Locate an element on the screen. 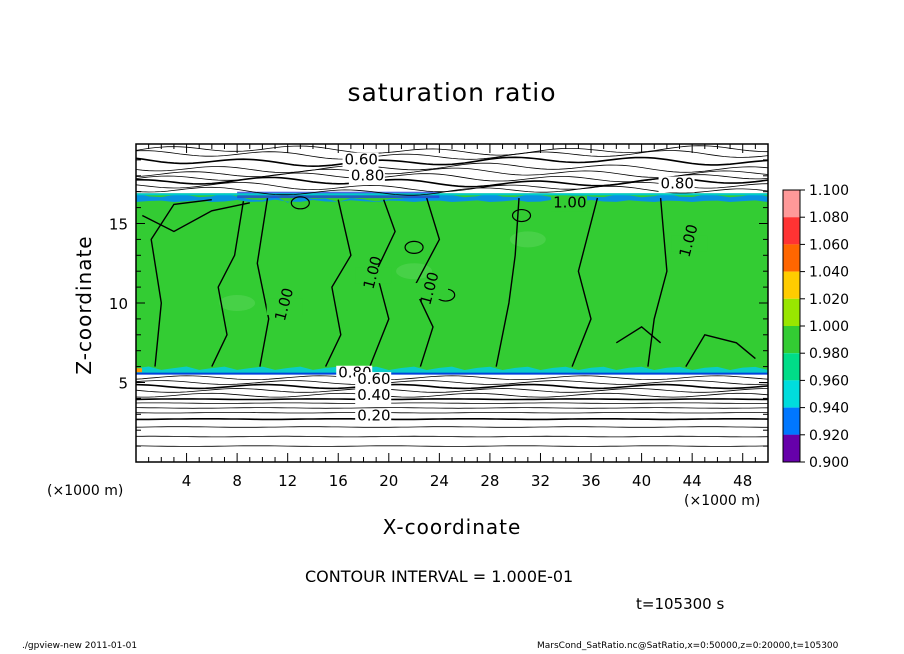  contour-label-10: 0.40 is located at coordinates (373, 395).